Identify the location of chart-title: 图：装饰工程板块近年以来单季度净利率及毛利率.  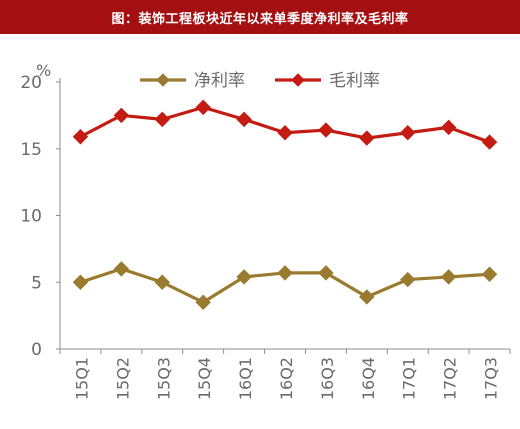
(260, 19).